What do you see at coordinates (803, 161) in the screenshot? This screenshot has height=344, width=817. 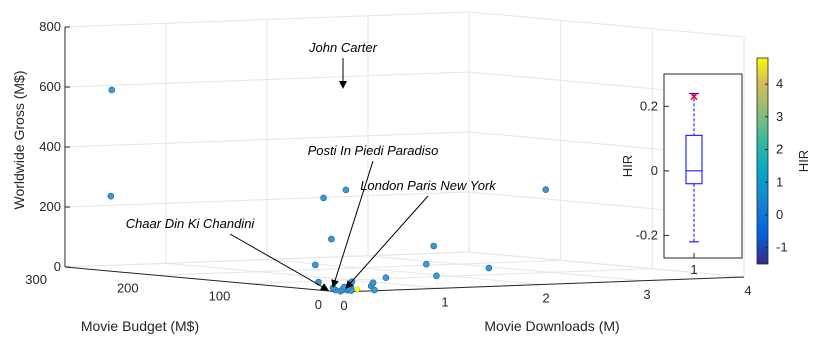 I see `colorbar-label: HIR` at bounding box center [803, 161].